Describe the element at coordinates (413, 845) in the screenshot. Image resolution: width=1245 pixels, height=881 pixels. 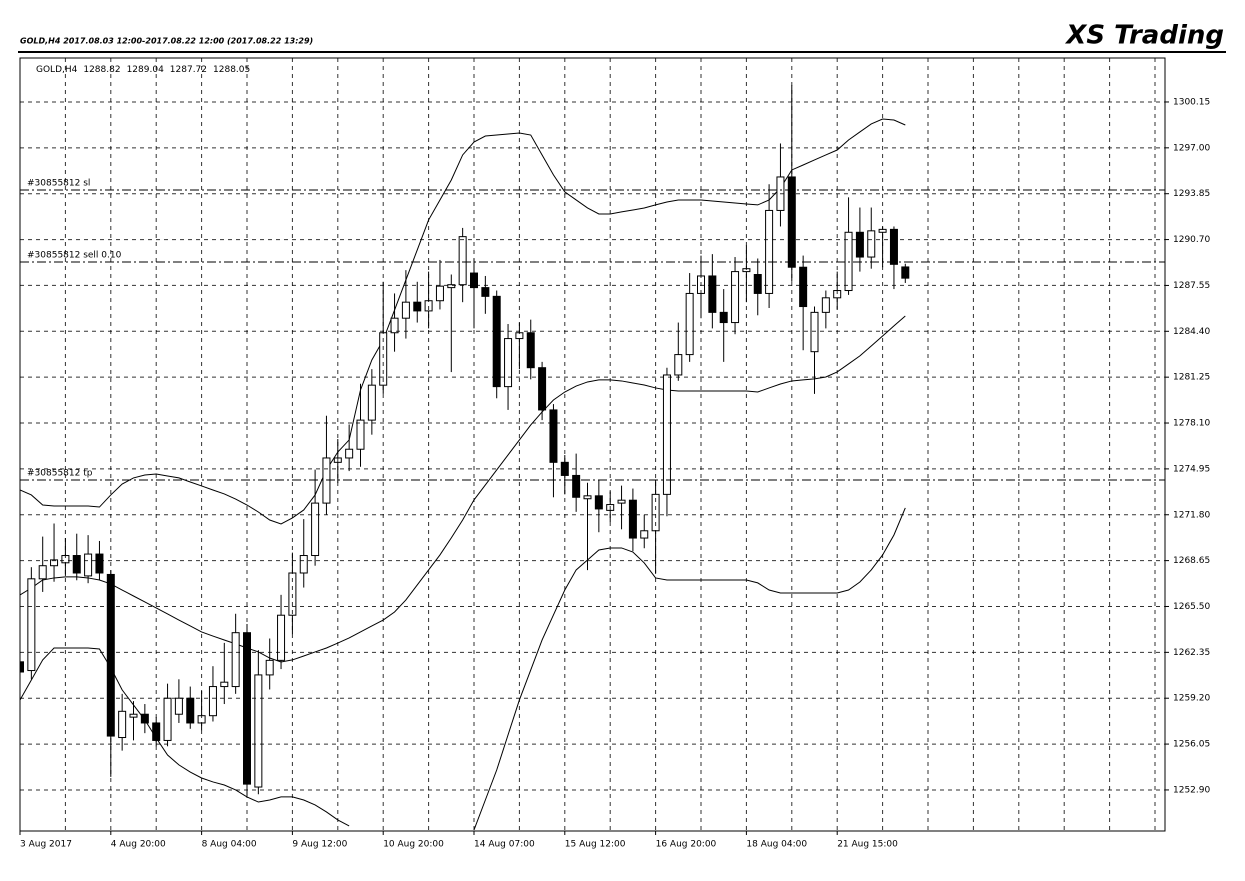
I see `x-tick-label: 10 Aug 20:00` at that location.